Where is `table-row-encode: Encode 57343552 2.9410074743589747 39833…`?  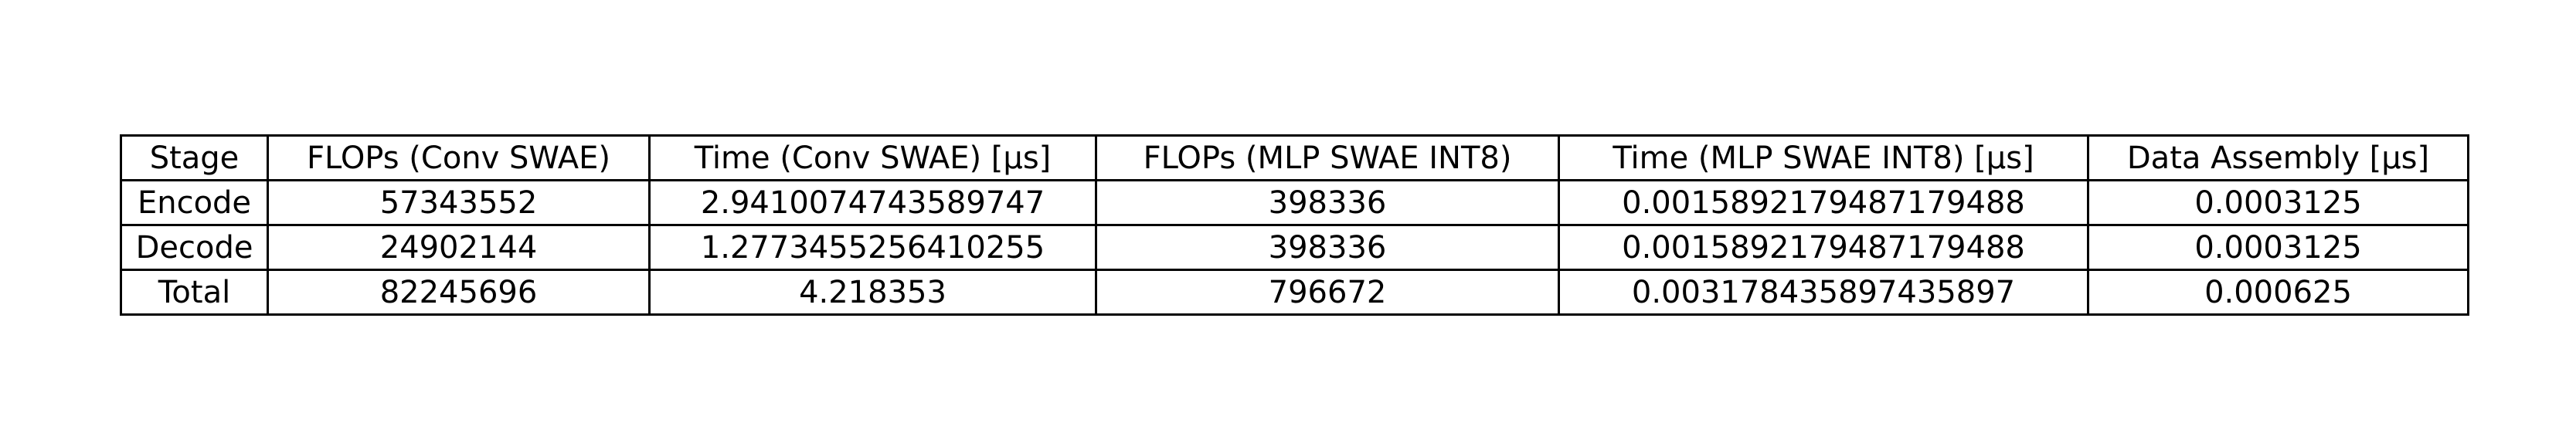 table-row-encode: Encode 57343552 2.9410074743589747 39833… is located at coordinates (1294, 202).